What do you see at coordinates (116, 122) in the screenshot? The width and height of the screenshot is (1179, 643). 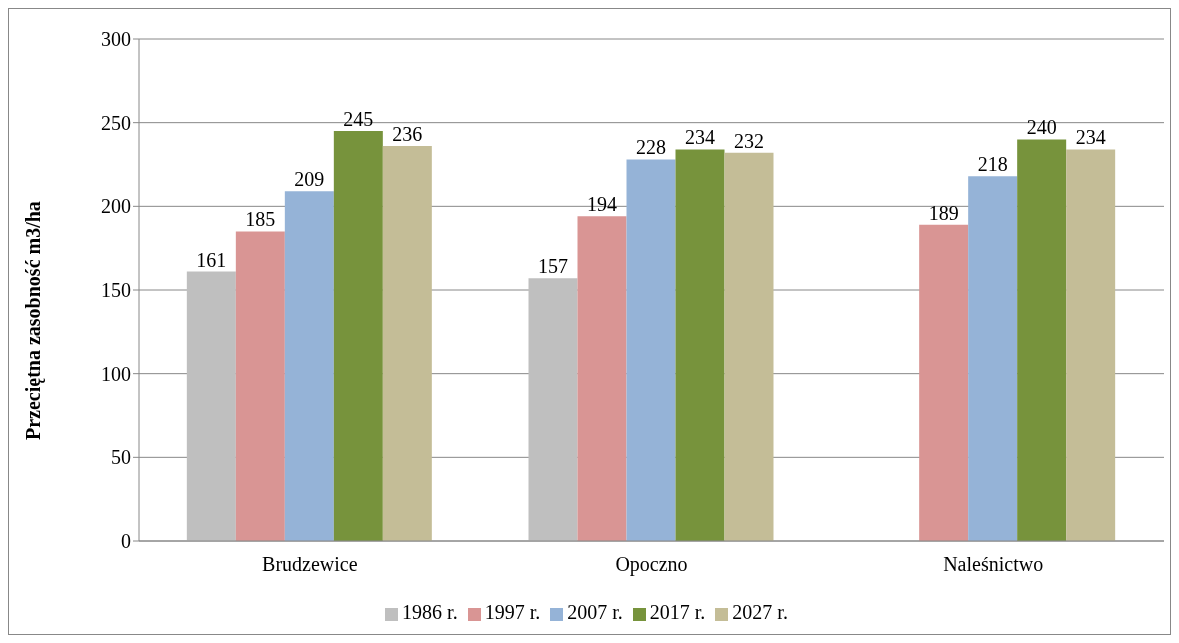 I see `y-tick-label: 250` at bounding box center [116, 122].